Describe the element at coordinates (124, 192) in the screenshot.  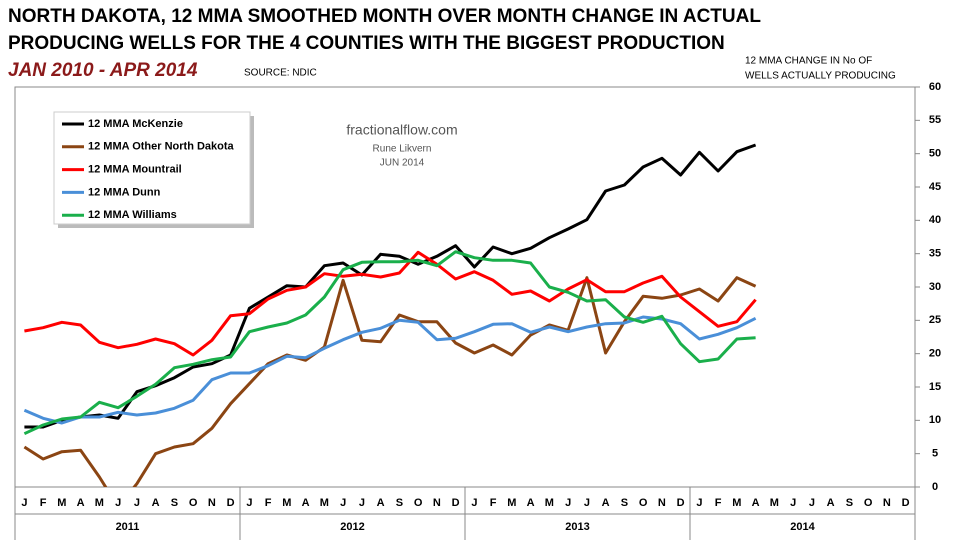
I see `legend-label: 12 MMA Dunn` at that location.